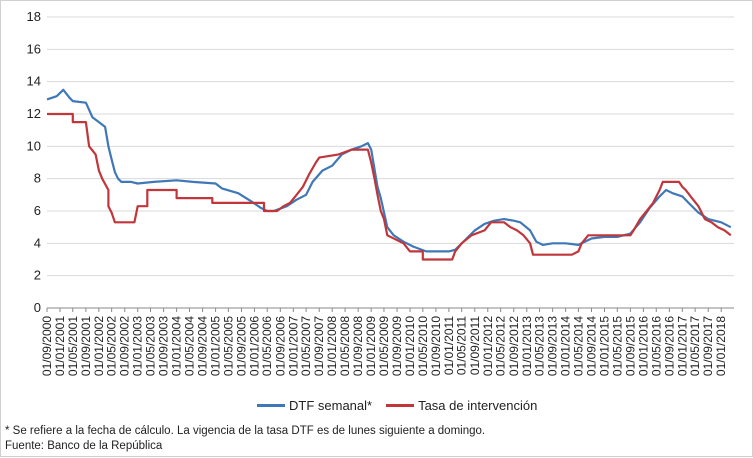 The width and height of the screenshot is (753, 458). What do you see at coordinates (397, 346) in the screenshot?
I see `x-tick-label-27: 01/09/2009` at bounding box center [397, 346].